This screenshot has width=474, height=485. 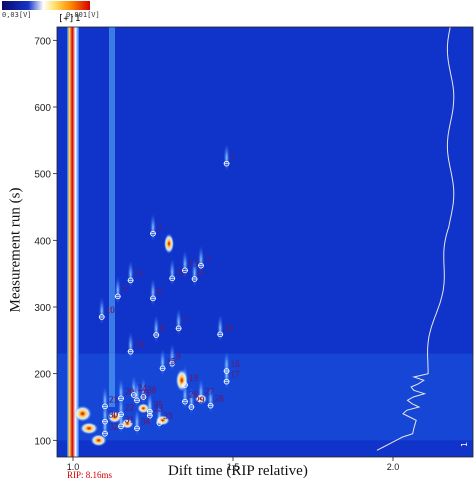 I want to click on peak-label: 32, so click(x=113, y=427).